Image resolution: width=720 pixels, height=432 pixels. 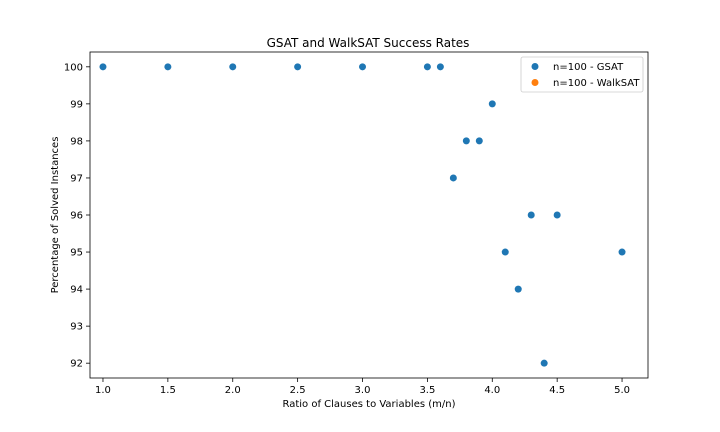 I want to click on x-tick-label: 2.0, so click(x=233, y=390).